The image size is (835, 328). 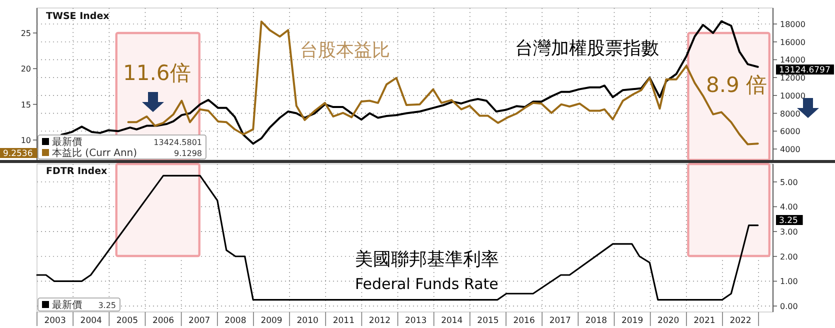 What do you see at coordinates (793, 42) in the screenshot?
I see `y2-tick-label: 16000` at bounding box center [793, 42].